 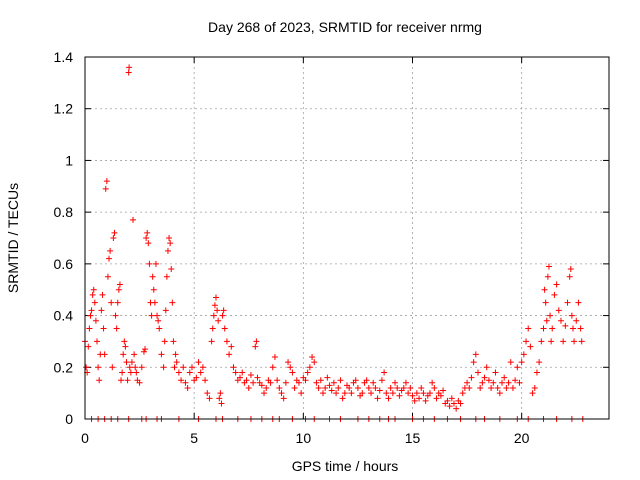 What do you see at coordinates (85, 438) in the screenshot?
I see `x-tick-label: 0` at bounding box center [85, 438].